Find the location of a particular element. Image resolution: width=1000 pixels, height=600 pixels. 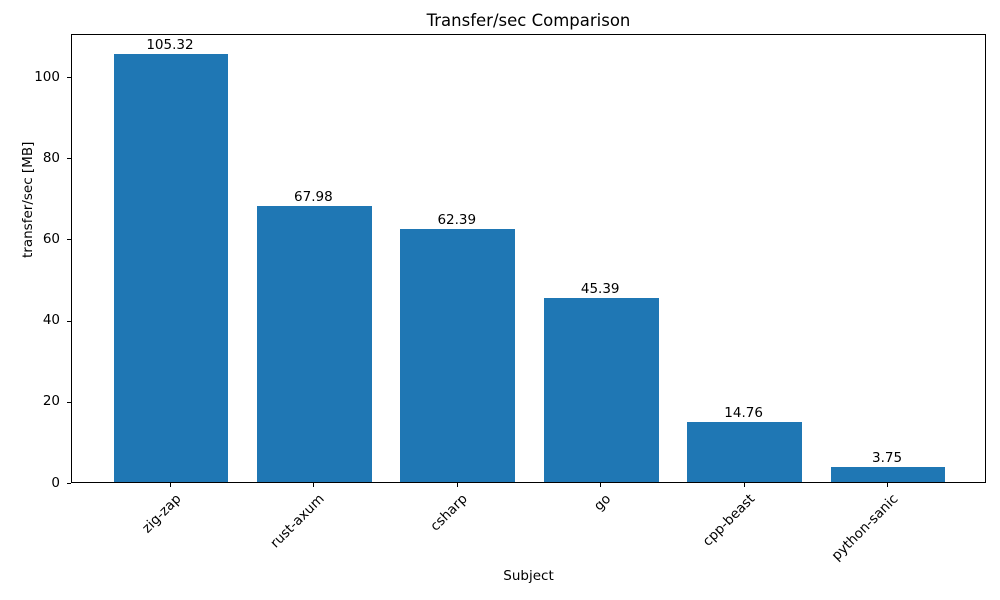

bar-cpp-beast is located at coordinates (744, 452).